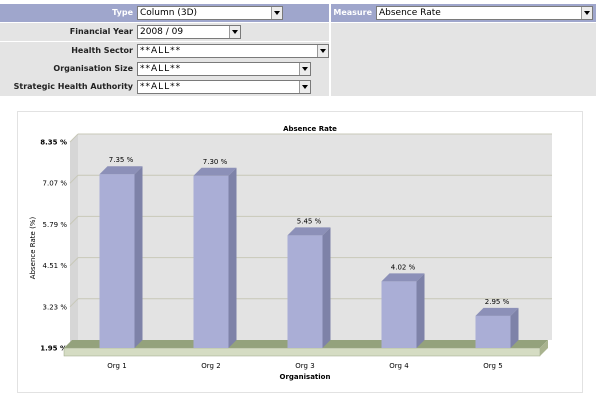 This screenshot has width=600, height=402. What do you see at coordinates (169, 13) in the screenshot?
I see `type-select-value: Column (3D)` at bounding box center [169, 13].